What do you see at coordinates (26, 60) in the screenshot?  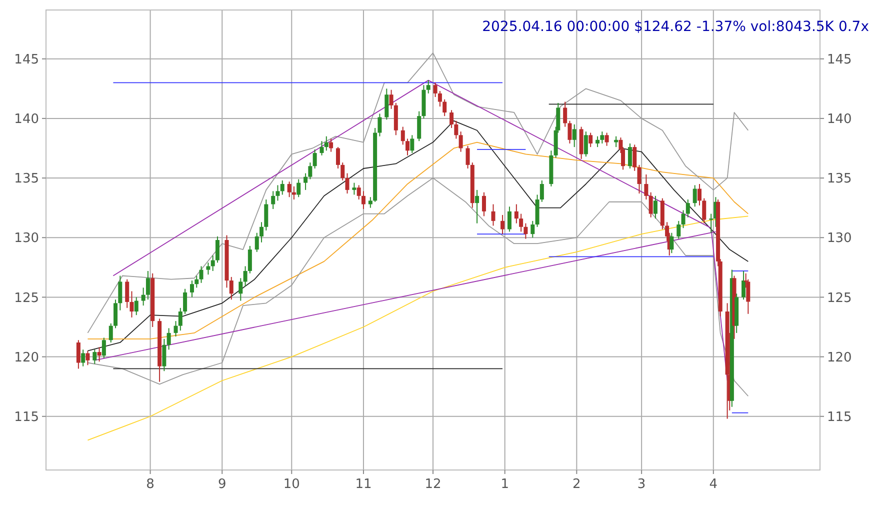 I see `y-tick-label: 145` at bounding box center [26, 60].